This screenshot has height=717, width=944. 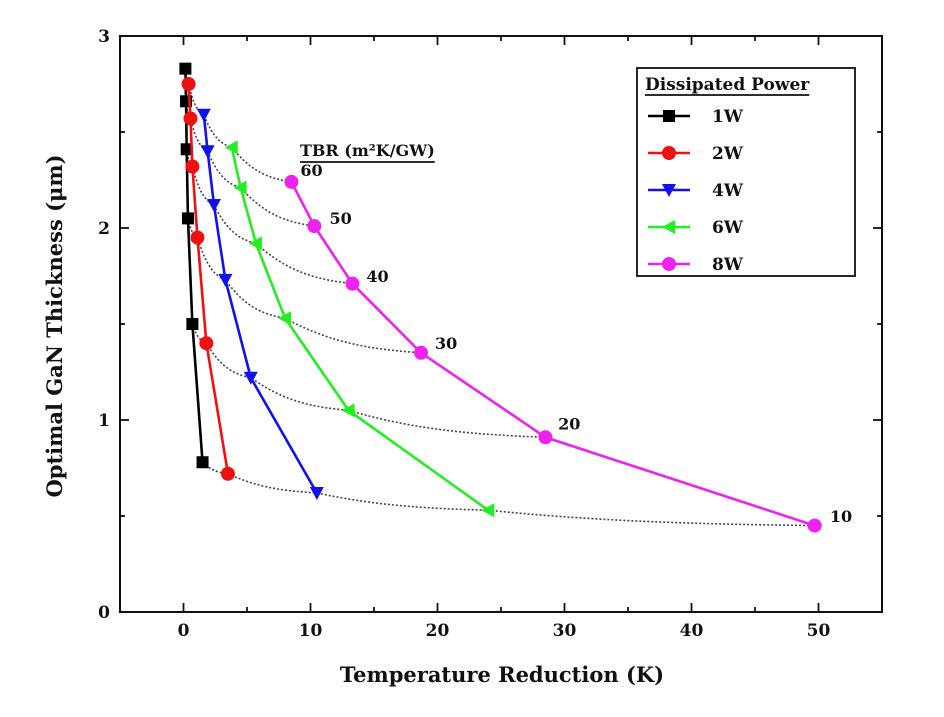 What do you see at coordinates (311, 170) in the screenshot?
I see `tbr-label-60: 60` at bounding box center [311, 170].